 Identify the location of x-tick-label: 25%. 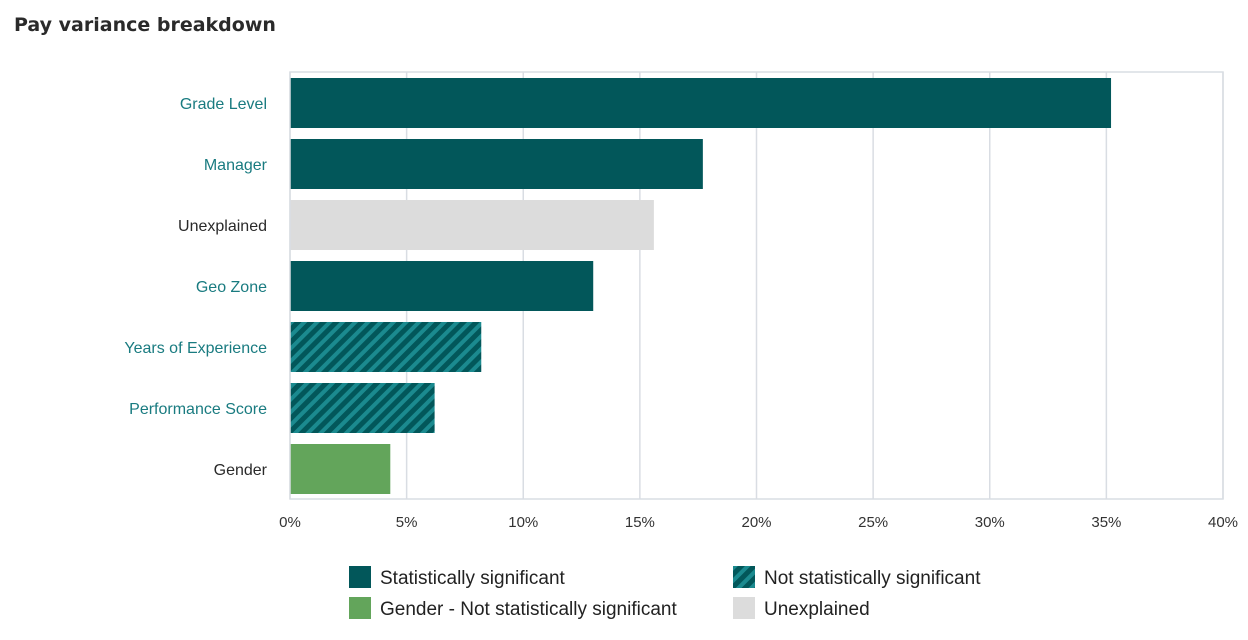
(873, 522).